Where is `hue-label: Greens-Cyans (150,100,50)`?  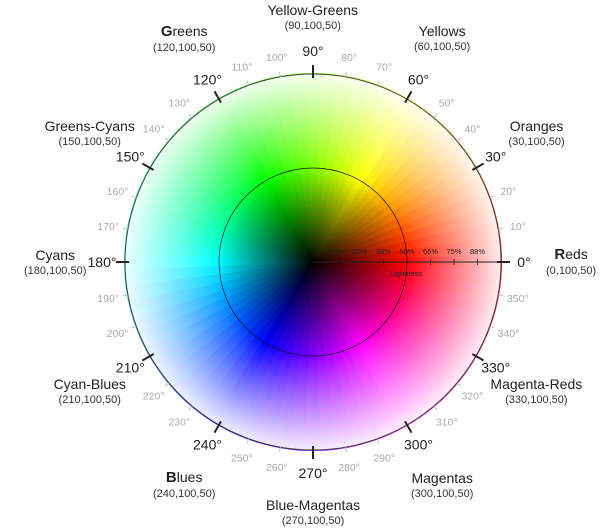
hue-label: Greens-Cyans (150,100,50) is located at coordinates (90, 133).